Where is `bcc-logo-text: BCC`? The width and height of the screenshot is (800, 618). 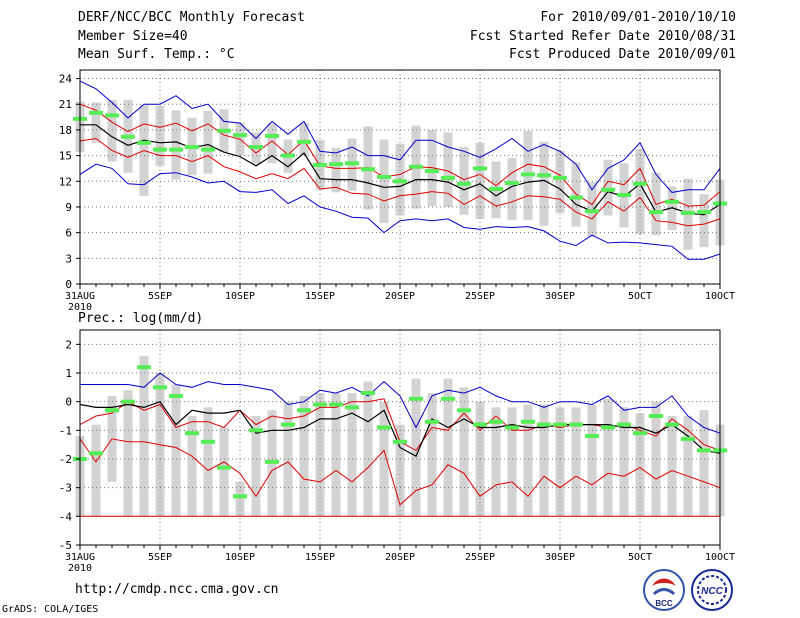
bcc-logo-text: BCC is located at coordinates (664, 603).